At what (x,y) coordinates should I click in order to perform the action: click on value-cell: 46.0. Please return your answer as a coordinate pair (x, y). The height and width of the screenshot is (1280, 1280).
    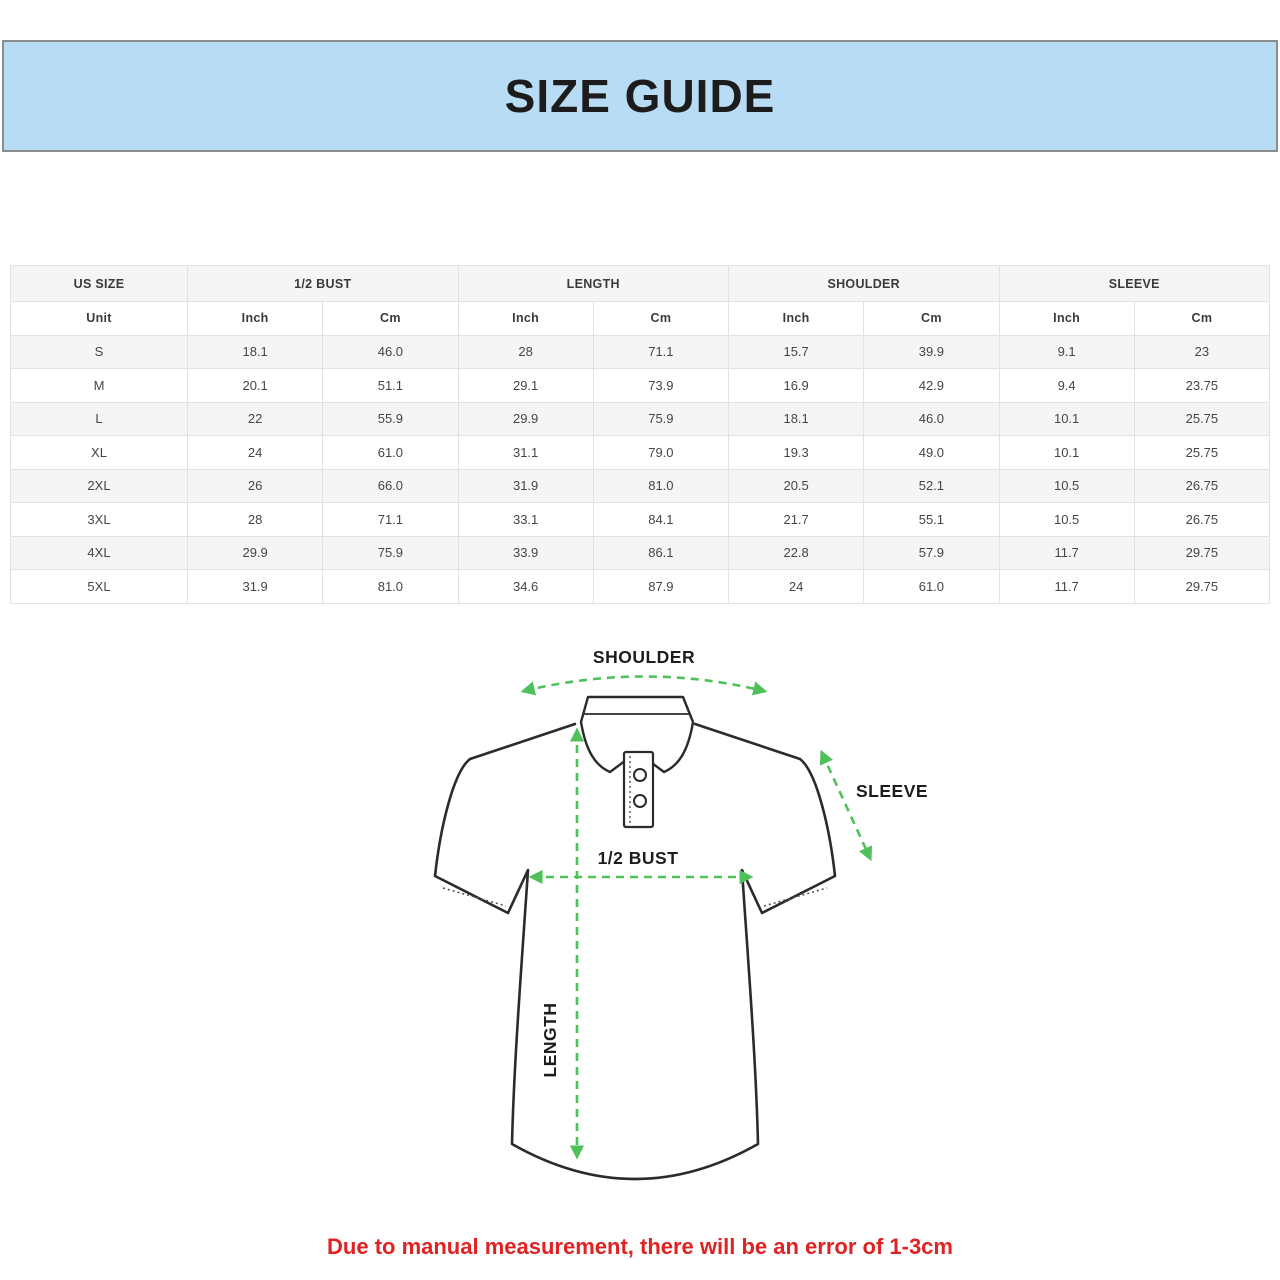
    Looking at the image, I should click on (390, 351).